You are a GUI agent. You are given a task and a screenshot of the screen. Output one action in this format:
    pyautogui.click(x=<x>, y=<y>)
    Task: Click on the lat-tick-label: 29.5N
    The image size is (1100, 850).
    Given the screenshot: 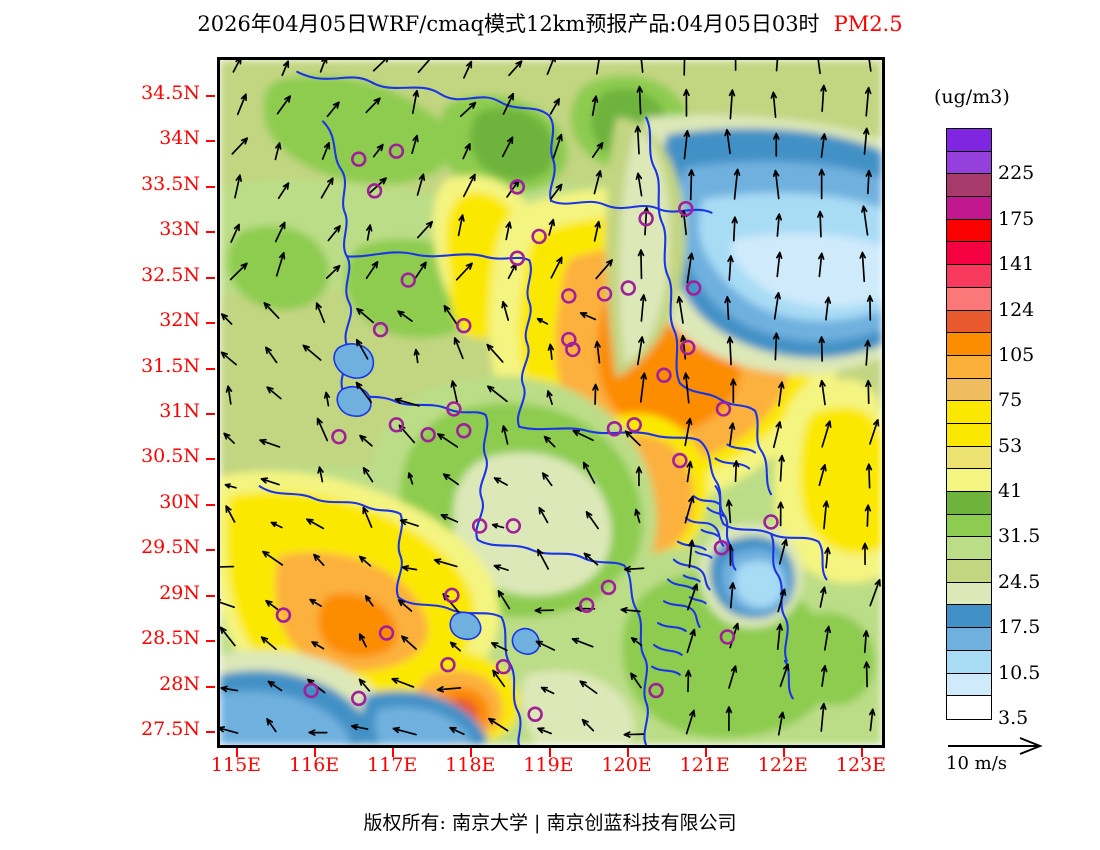 What is the action you would take?
    pyautogui.click(x=170, y=547)
    